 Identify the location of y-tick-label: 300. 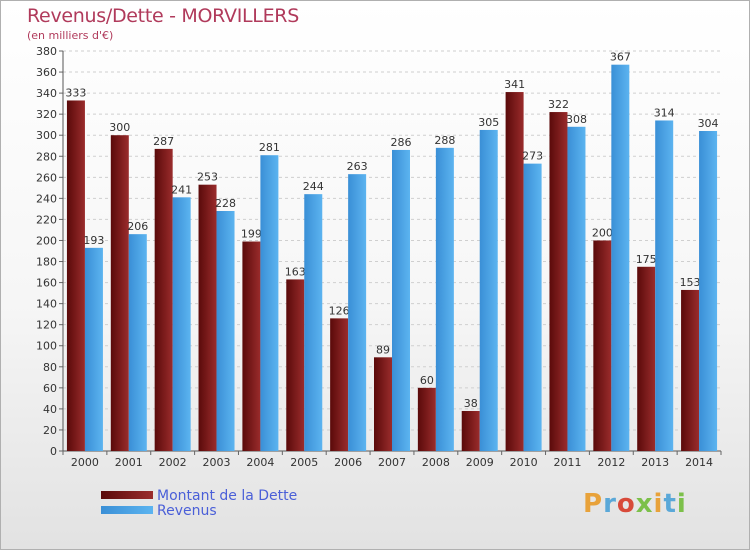
(46, 135).